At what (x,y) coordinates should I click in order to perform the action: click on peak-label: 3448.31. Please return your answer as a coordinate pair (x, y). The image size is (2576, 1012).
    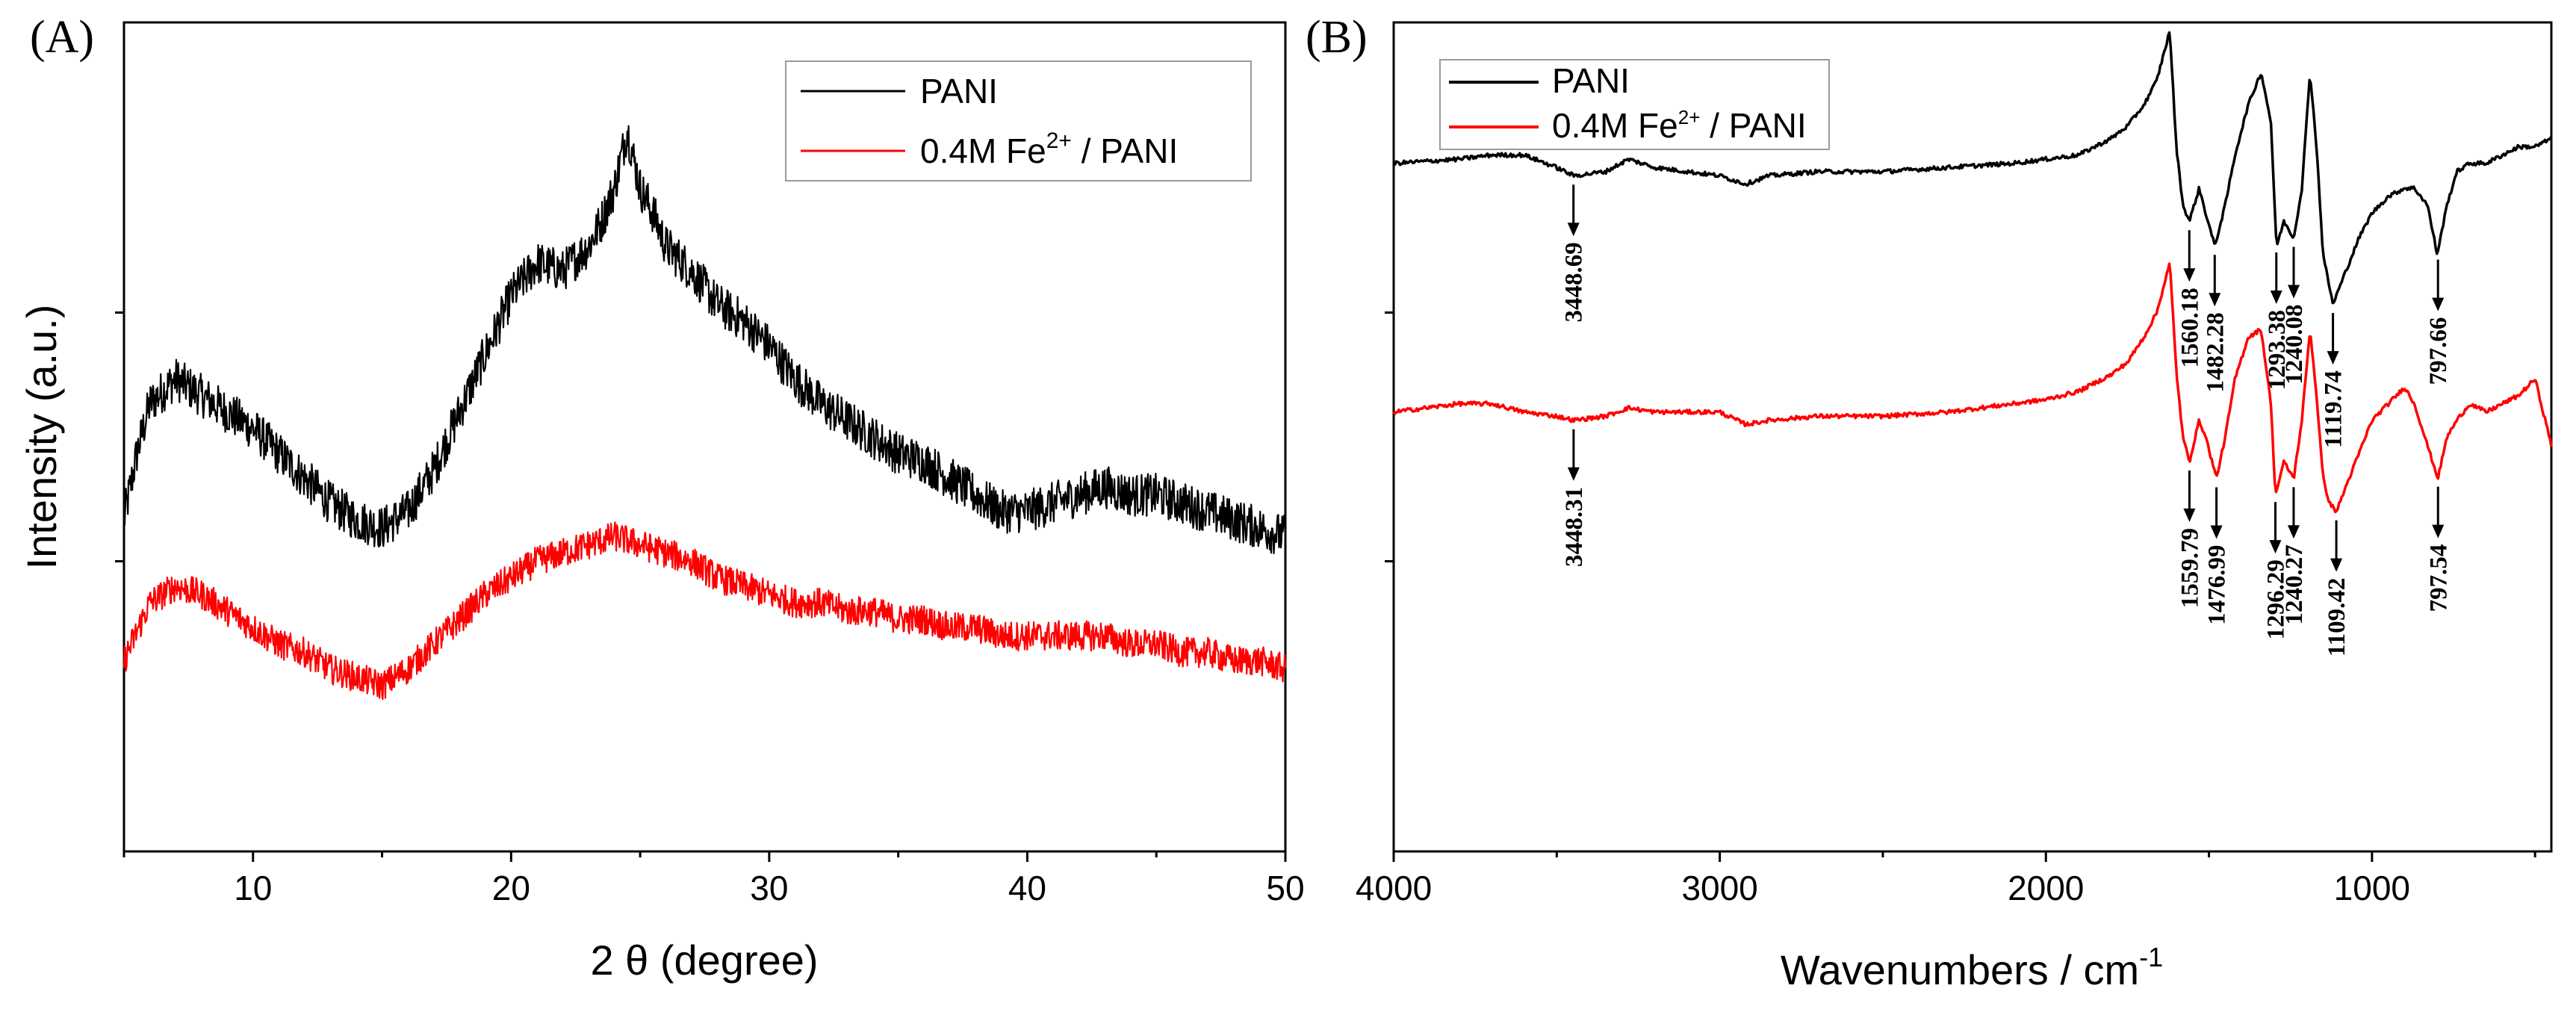
    Looking at the image, I should click on (1574, 527).